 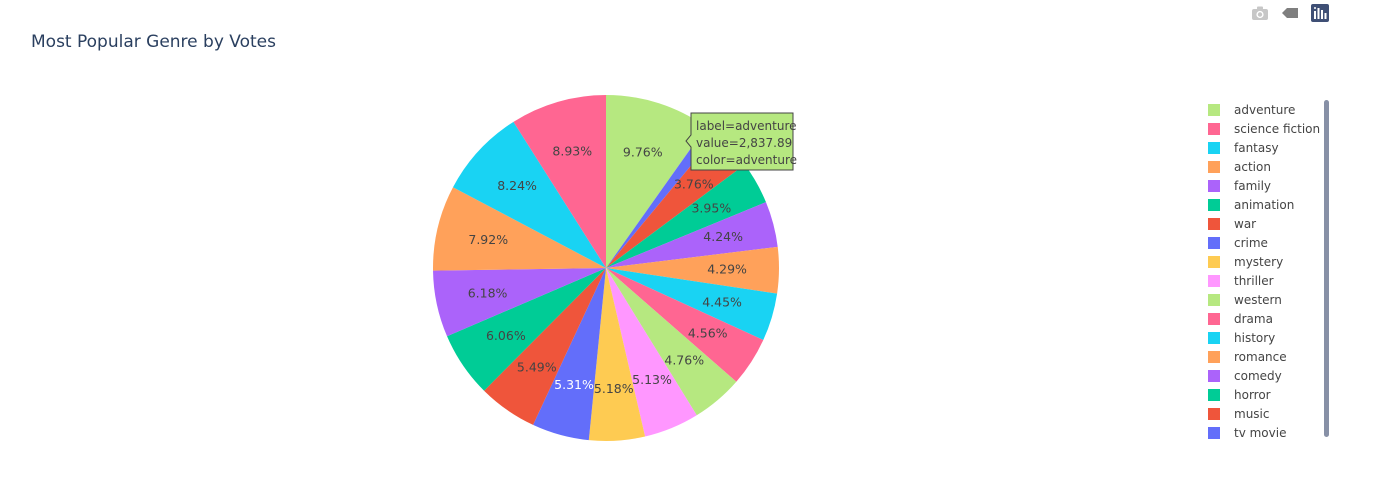 What do you see at coordinates (1258, 262) in the screenshot?
I see `legend-label: mystery` at bounding box center [1258, 262].